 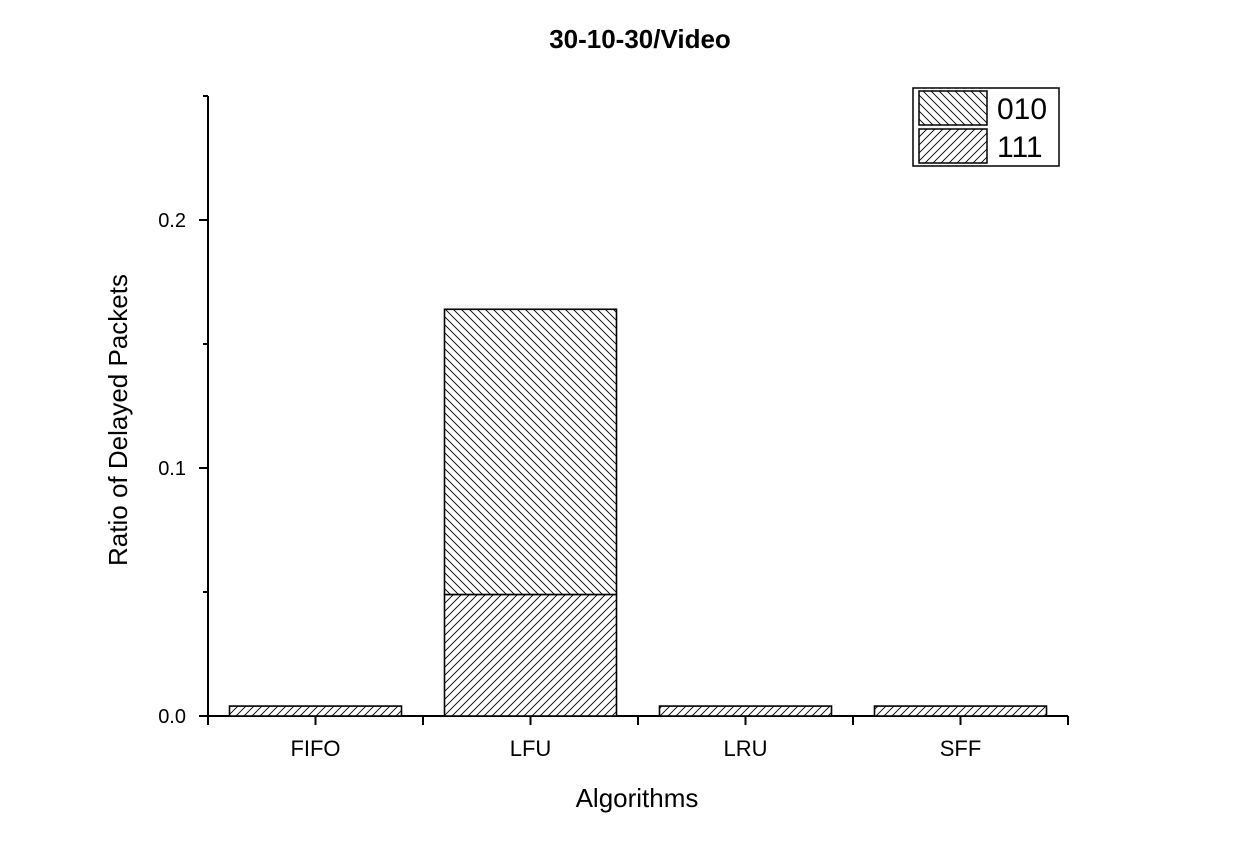 I want to click on x-tick-label: LFU, so click(x=531, y=748).